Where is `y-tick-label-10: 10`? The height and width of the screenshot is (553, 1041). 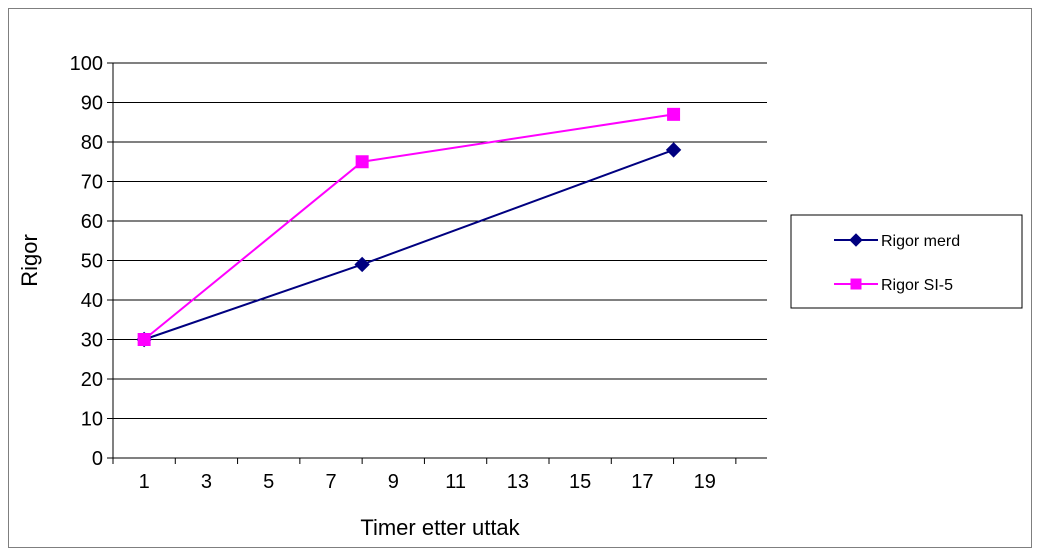
y-tick-label-10: 10 is located at coordinates (92, 420).